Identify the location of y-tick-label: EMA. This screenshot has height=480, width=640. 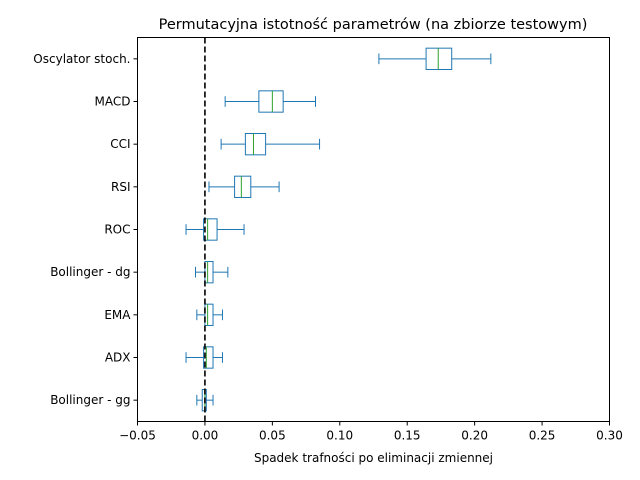
(117, 315).